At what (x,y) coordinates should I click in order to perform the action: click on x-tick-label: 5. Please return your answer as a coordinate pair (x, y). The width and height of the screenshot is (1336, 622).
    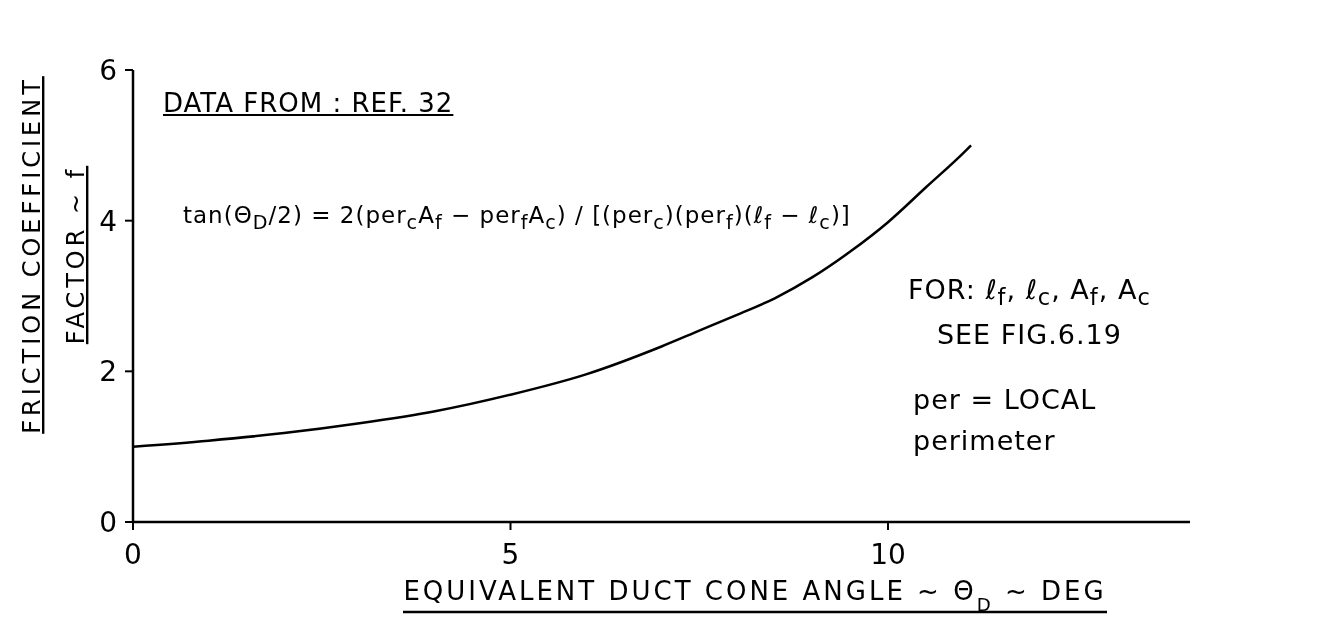
    Looking at the image, I should click on (510, 554).